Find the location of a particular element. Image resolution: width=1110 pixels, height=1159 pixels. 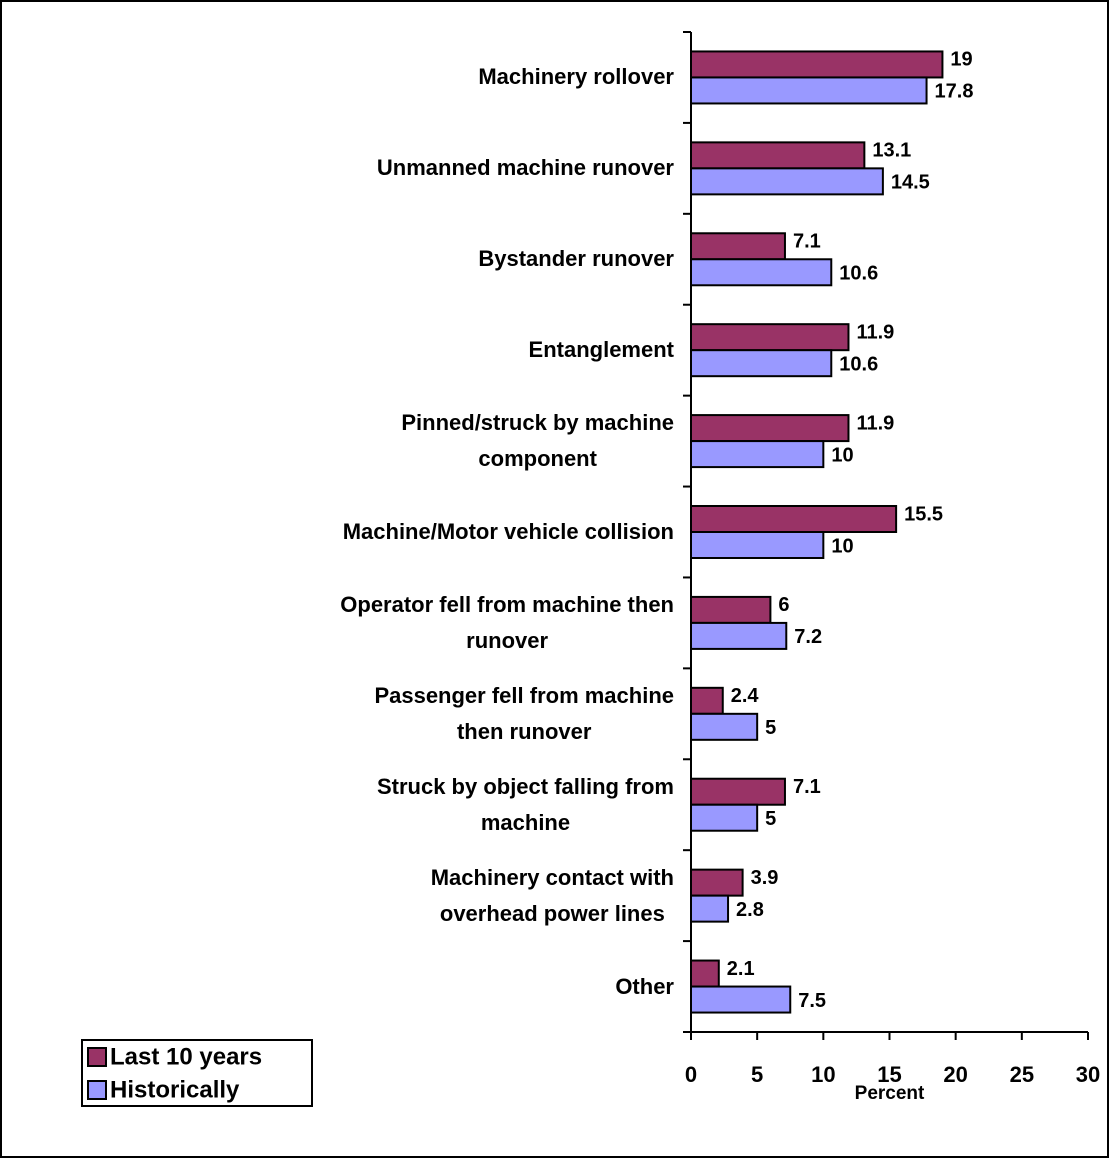

legend-box is located at coordinates (197, 1073).